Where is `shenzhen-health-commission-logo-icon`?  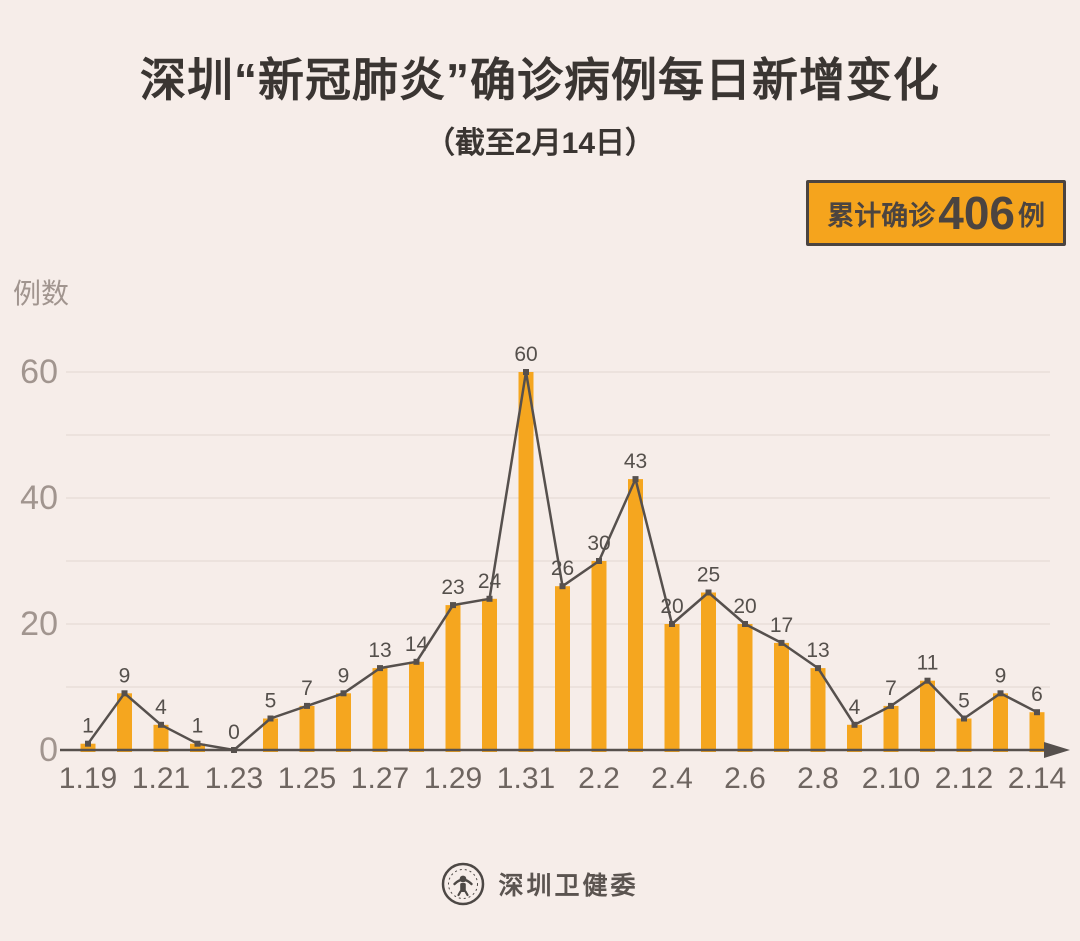
shenzhen-health-commission-logo-icon is located at coordinates (463, 884).